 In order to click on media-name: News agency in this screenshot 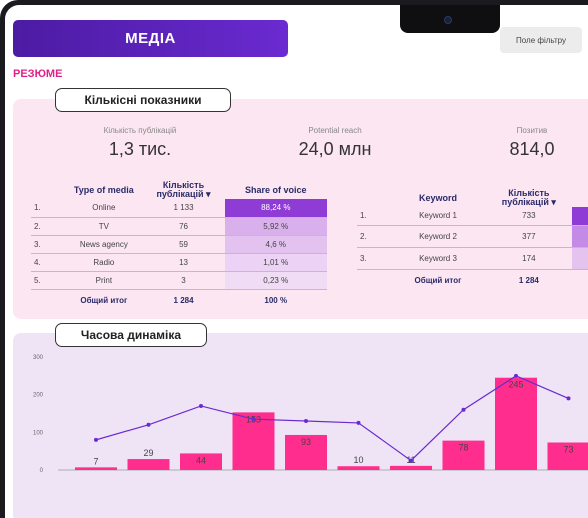, I will do `click(104, 244)`.